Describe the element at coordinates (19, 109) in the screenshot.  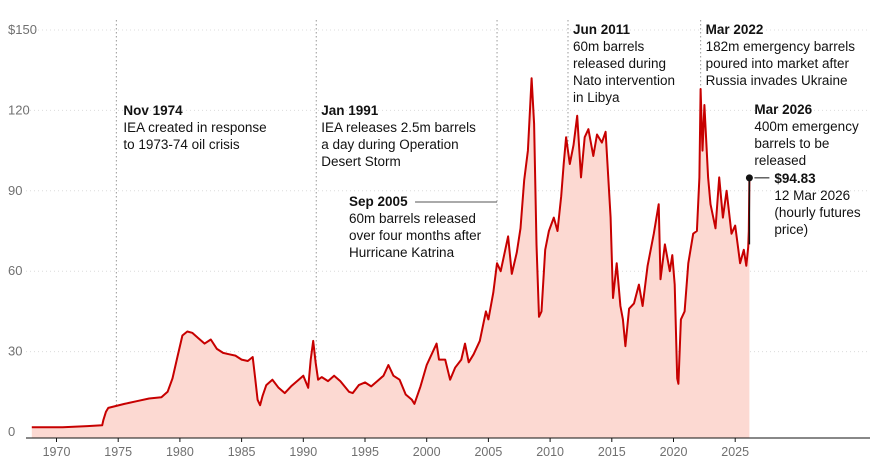
I see `y-tick-label: 120` at that location.